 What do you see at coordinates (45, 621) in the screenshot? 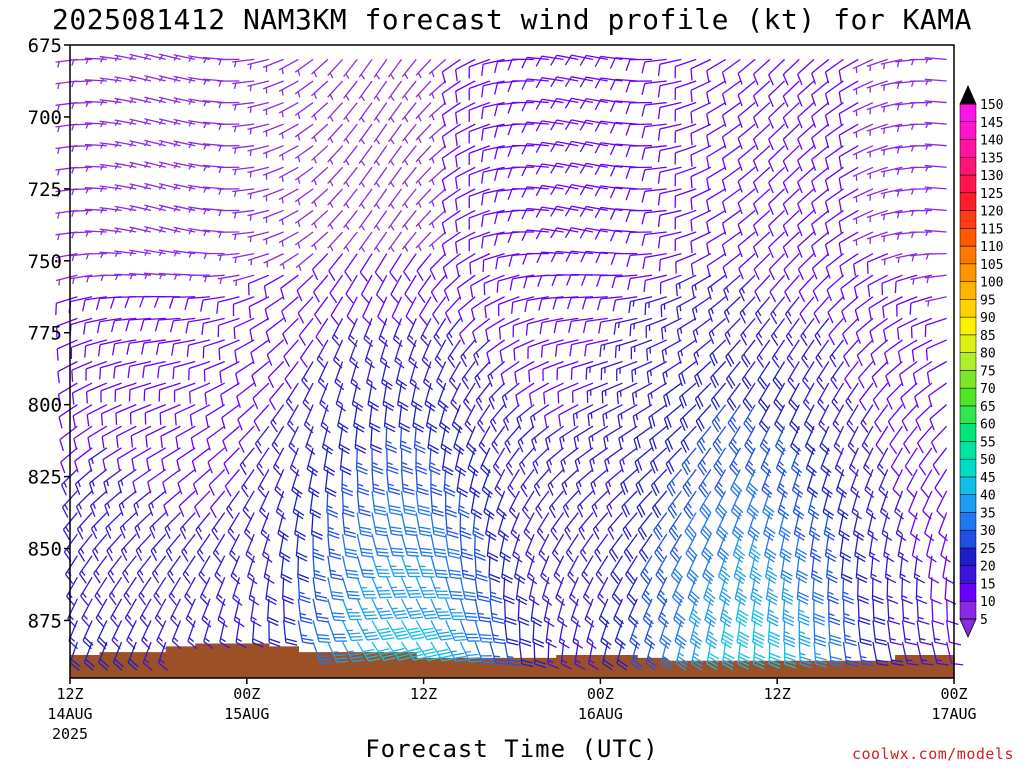
I see `y-tick-label-875: 875` at bounding box center [45, 621].